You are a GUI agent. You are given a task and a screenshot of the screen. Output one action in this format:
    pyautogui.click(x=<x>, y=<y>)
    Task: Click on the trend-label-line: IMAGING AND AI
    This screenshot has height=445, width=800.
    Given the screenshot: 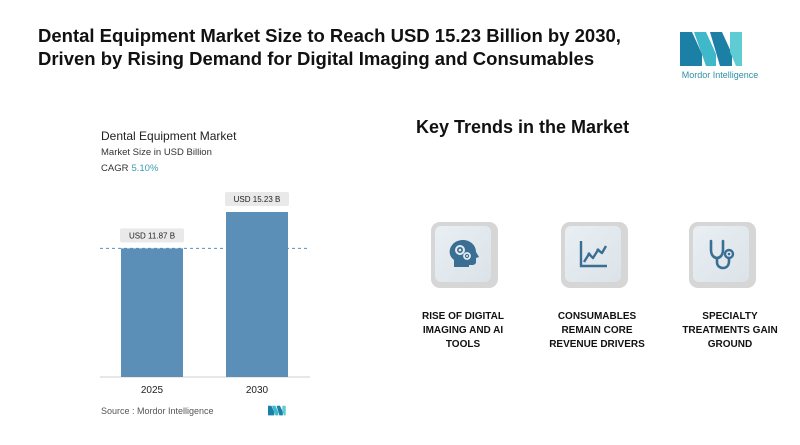 What is the action you would take?
    pyautogui.click(x=463, y=330)
    